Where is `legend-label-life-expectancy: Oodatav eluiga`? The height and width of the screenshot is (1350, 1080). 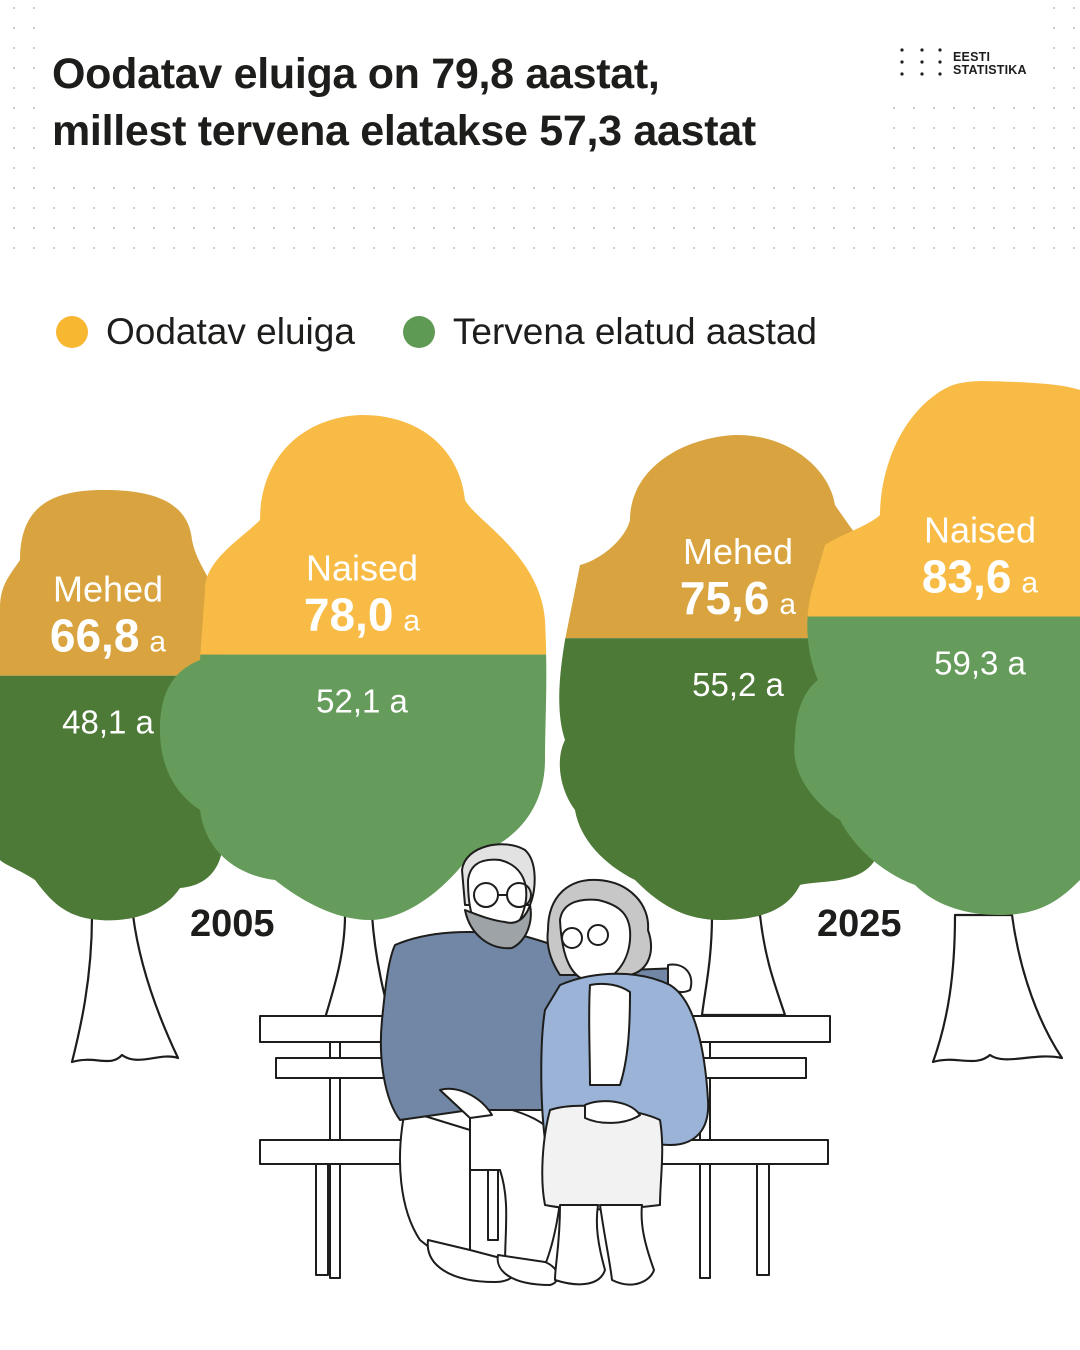 legend-label-life-expectancy: Oodatav eluiga is located at coordinates (230, 331).